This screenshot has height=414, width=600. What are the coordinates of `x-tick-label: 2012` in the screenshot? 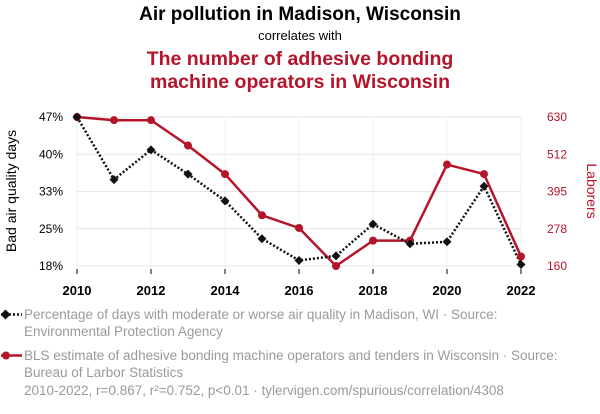 It's located at (151, 290).